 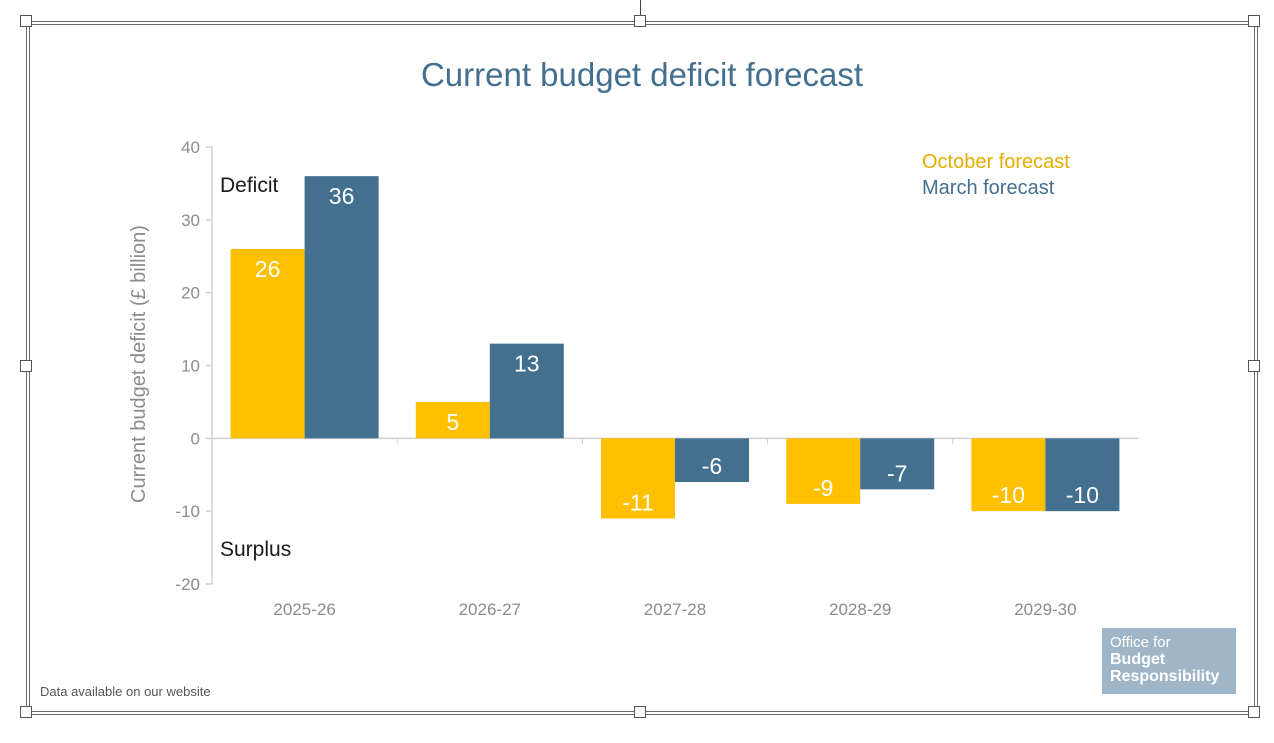 What do you see at coordinates (712, 466) in the screenshot?
I see `data-label-march: -6` at bounding box center [712, 466].